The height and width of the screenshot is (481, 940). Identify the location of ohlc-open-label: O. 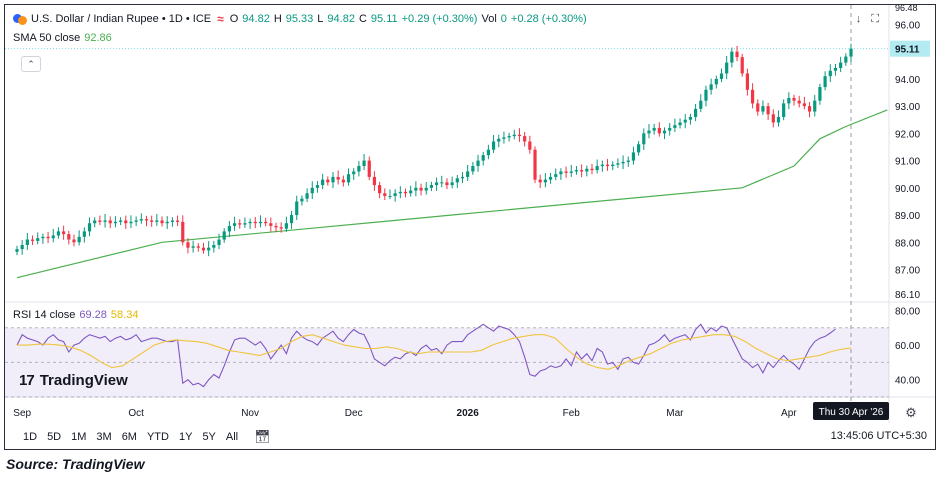
(234, 19).